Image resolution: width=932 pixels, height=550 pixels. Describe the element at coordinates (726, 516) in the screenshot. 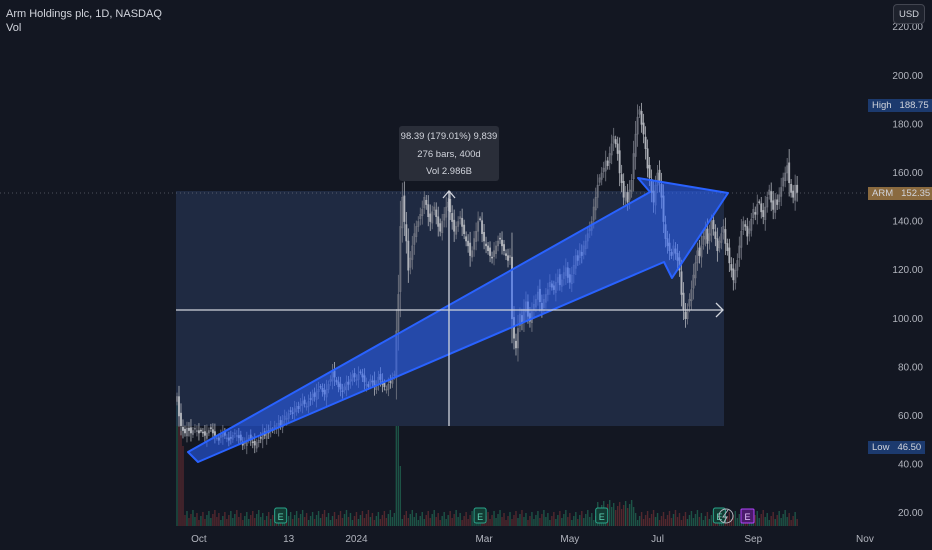

I see `lightning-icon` at that location.